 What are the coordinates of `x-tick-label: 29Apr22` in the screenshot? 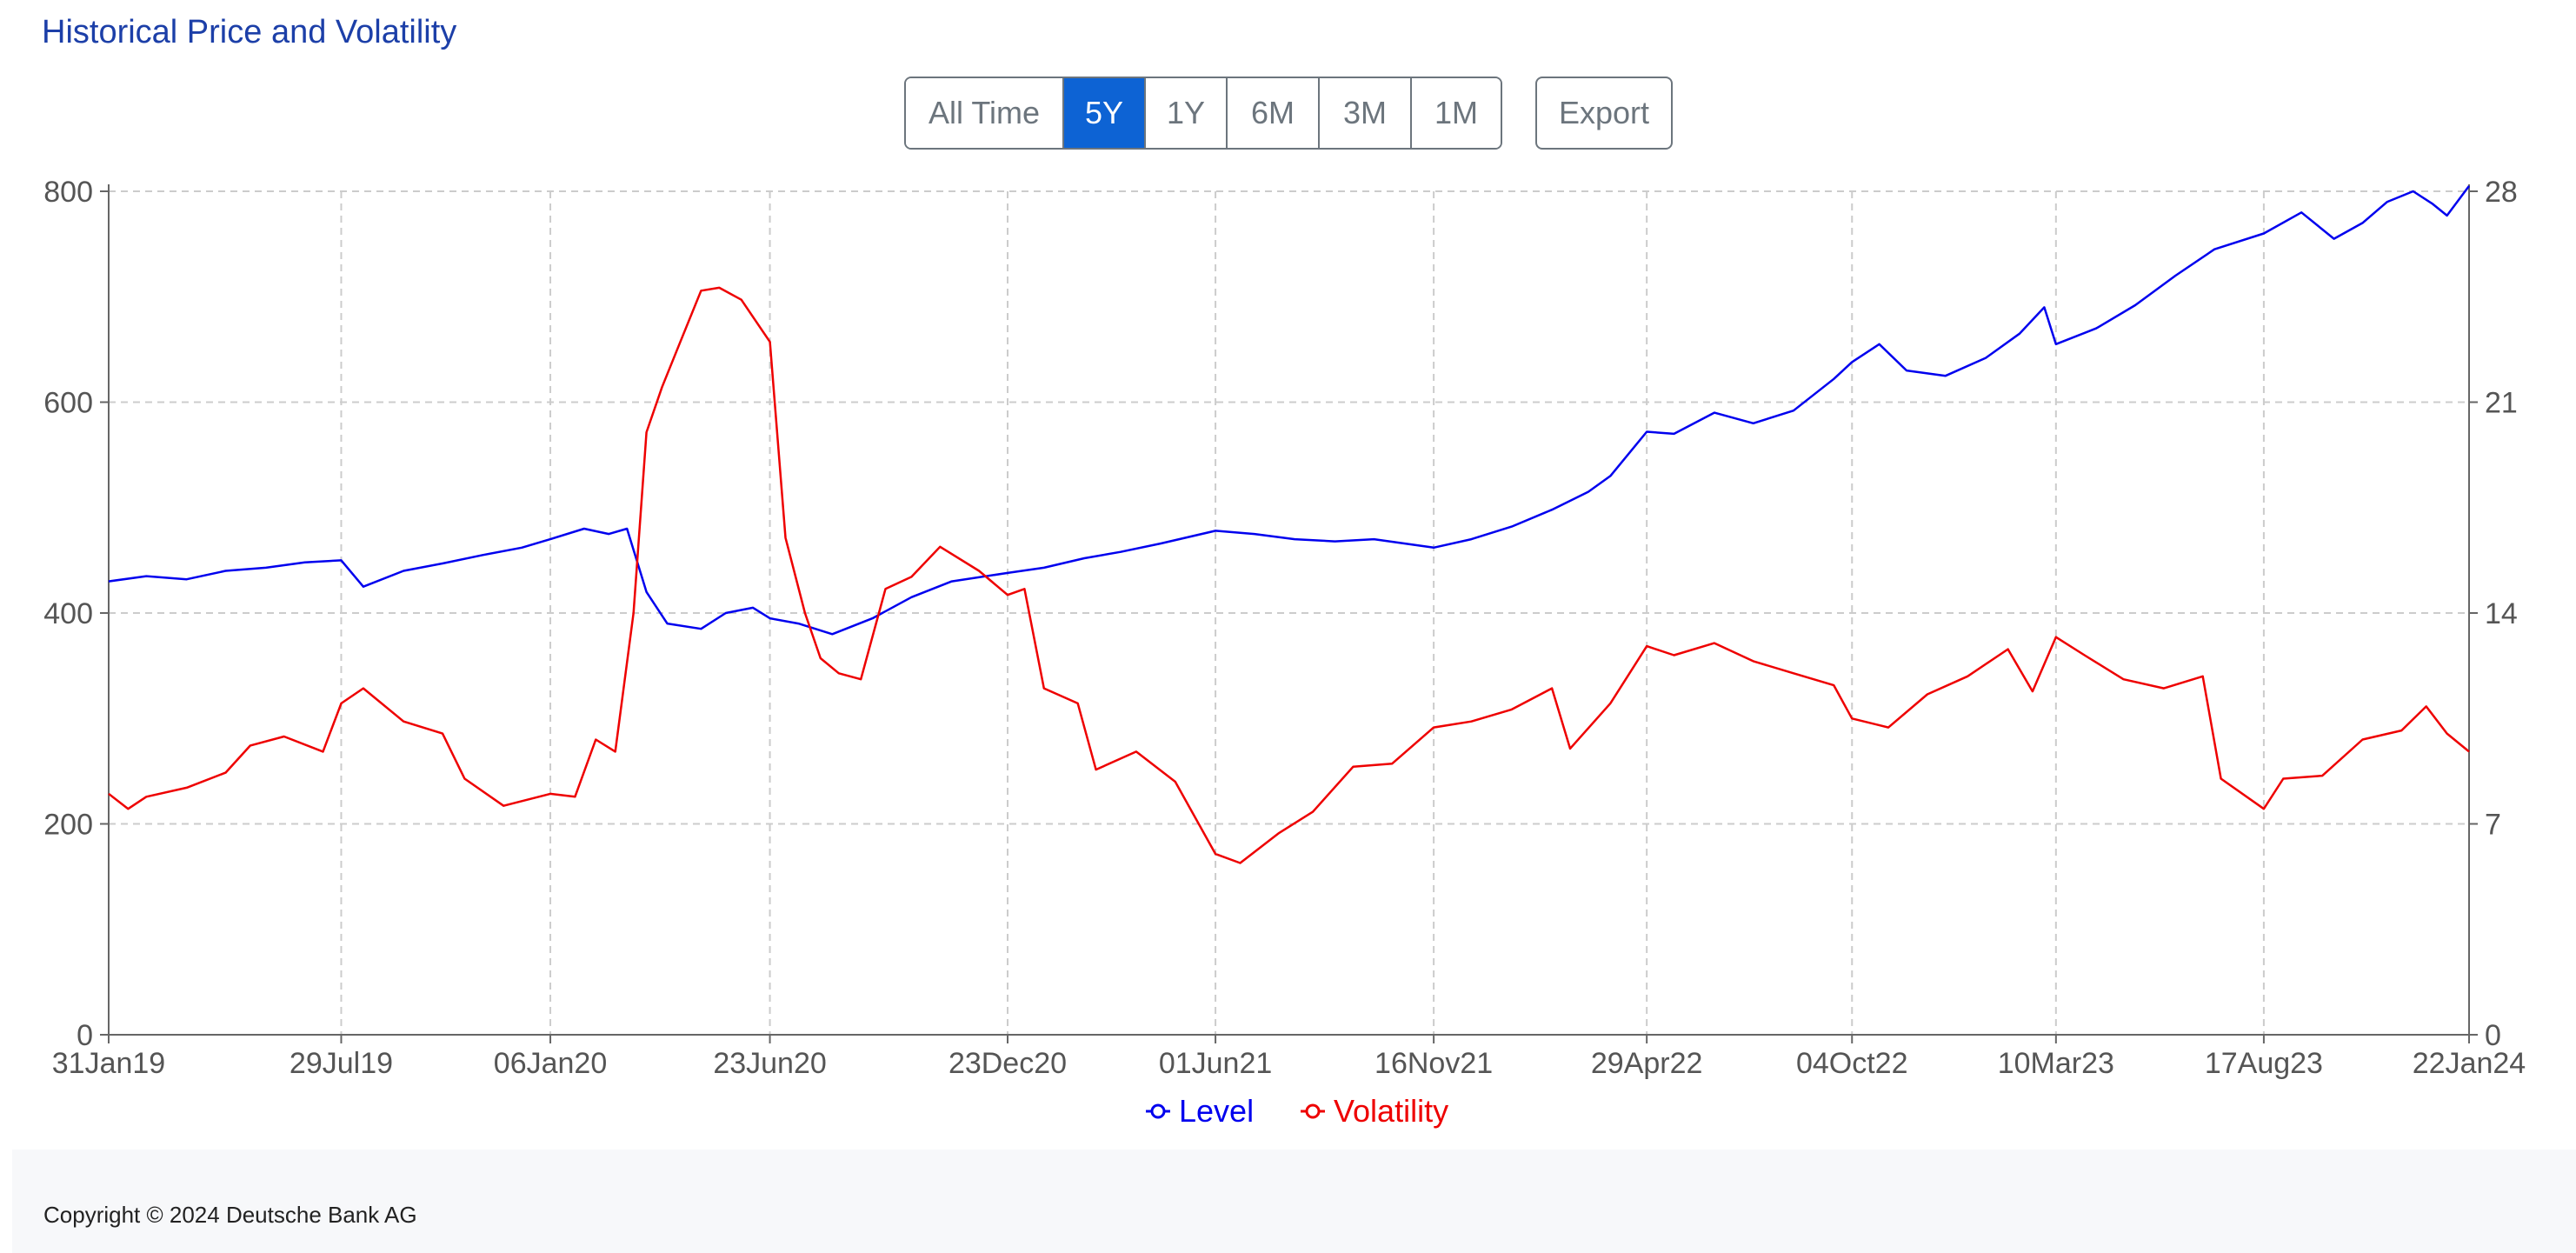 It's located at (1647, 1063).